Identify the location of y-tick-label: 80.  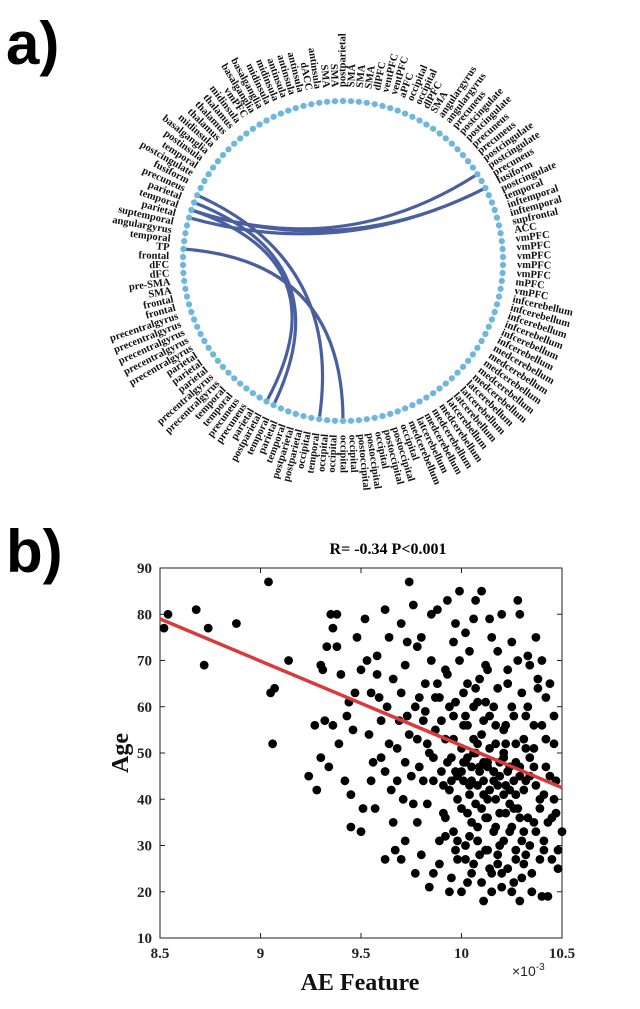
(144, 615).